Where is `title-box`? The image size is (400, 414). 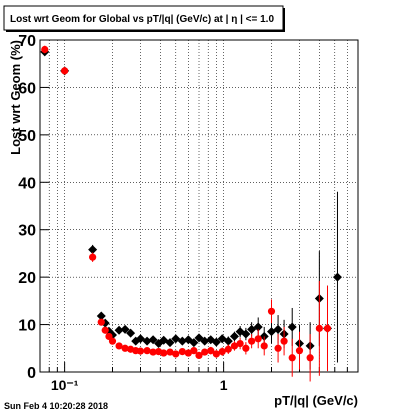
title-box is located at coordinates (143, 18).